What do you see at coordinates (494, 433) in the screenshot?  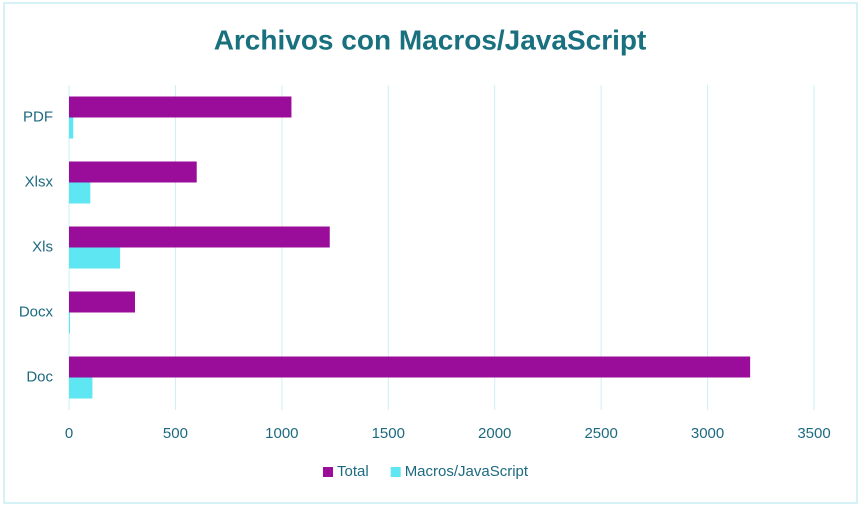 I see `x-tick-label: 2000` at bounding box center [494, 433].